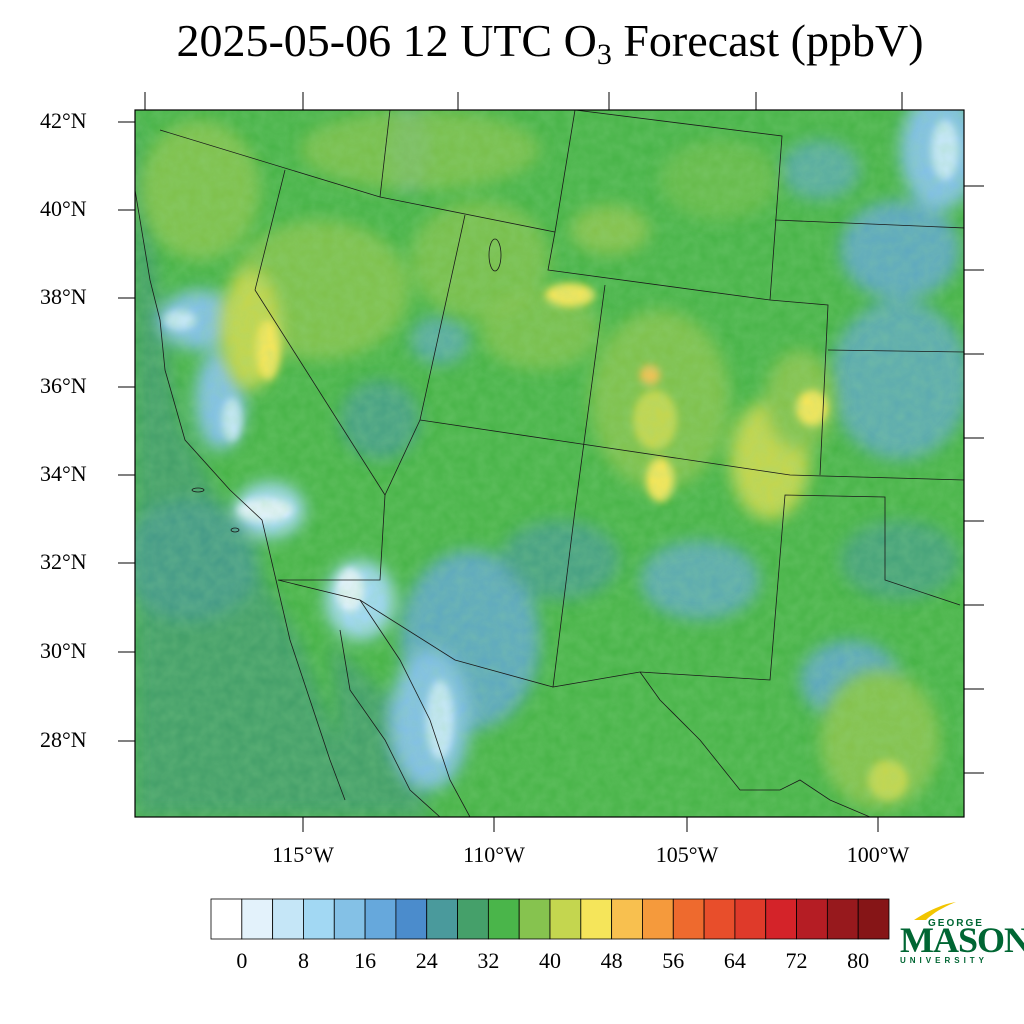 Image resolution: width=1024 pixels, height=1024 pixels. What do you see at coordinates (63, 208) in the screenshot?
I see `lat-label-40n: 40°N` at bounding box center [63, 208].